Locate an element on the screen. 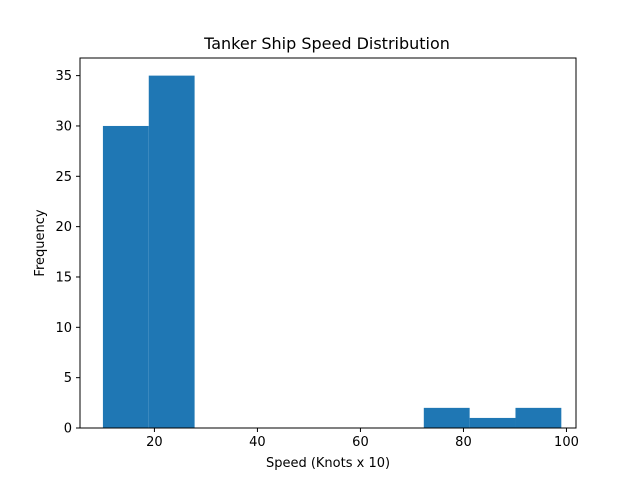  y-tick-label: 0 is located at coordinates (68, 429).